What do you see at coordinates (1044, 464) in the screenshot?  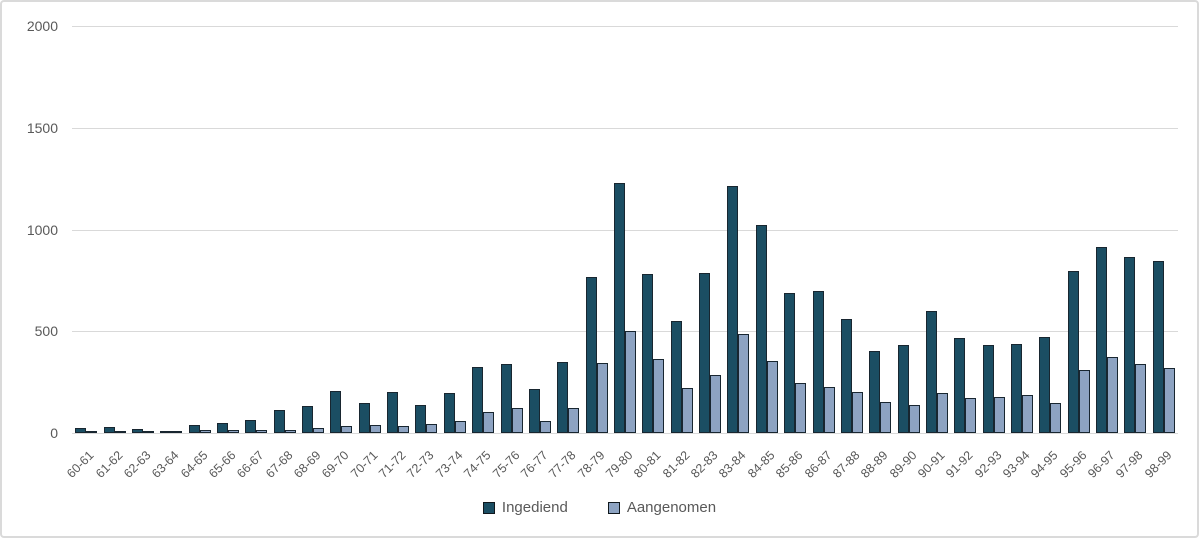 I see `x-tick-label-94-95: 94-95` at bounding box center [1044, 464].